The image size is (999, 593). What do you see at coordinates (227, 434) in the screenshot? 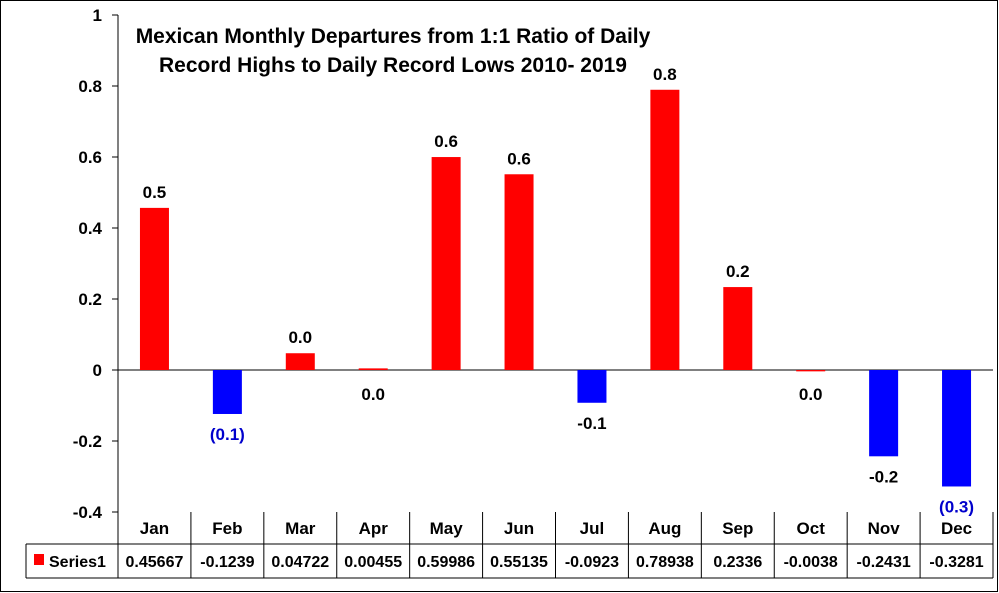
I see `data-label-feb: (0.1)` at bounding box center [227, 434].